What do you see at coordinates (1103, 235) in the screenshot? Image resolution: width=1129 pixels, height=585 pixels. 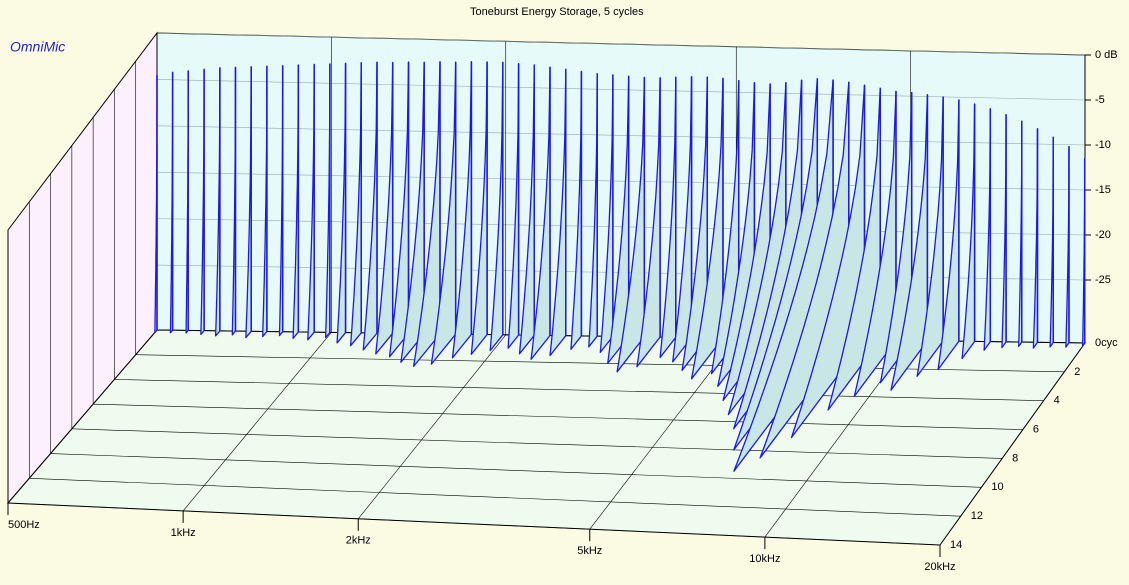 I see `y-tick-label: -20` at bounding box center [1103, 235].